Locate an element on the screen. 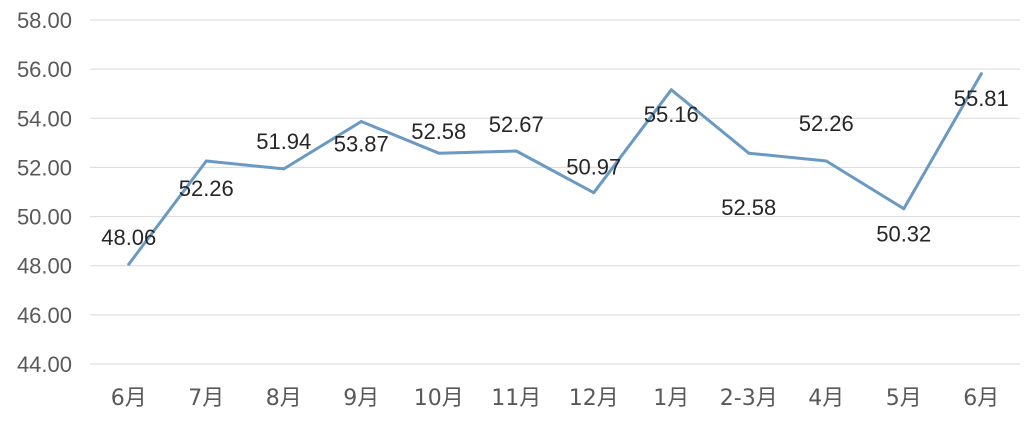  data-label: 50.32 is located at coordinates (903, 234).